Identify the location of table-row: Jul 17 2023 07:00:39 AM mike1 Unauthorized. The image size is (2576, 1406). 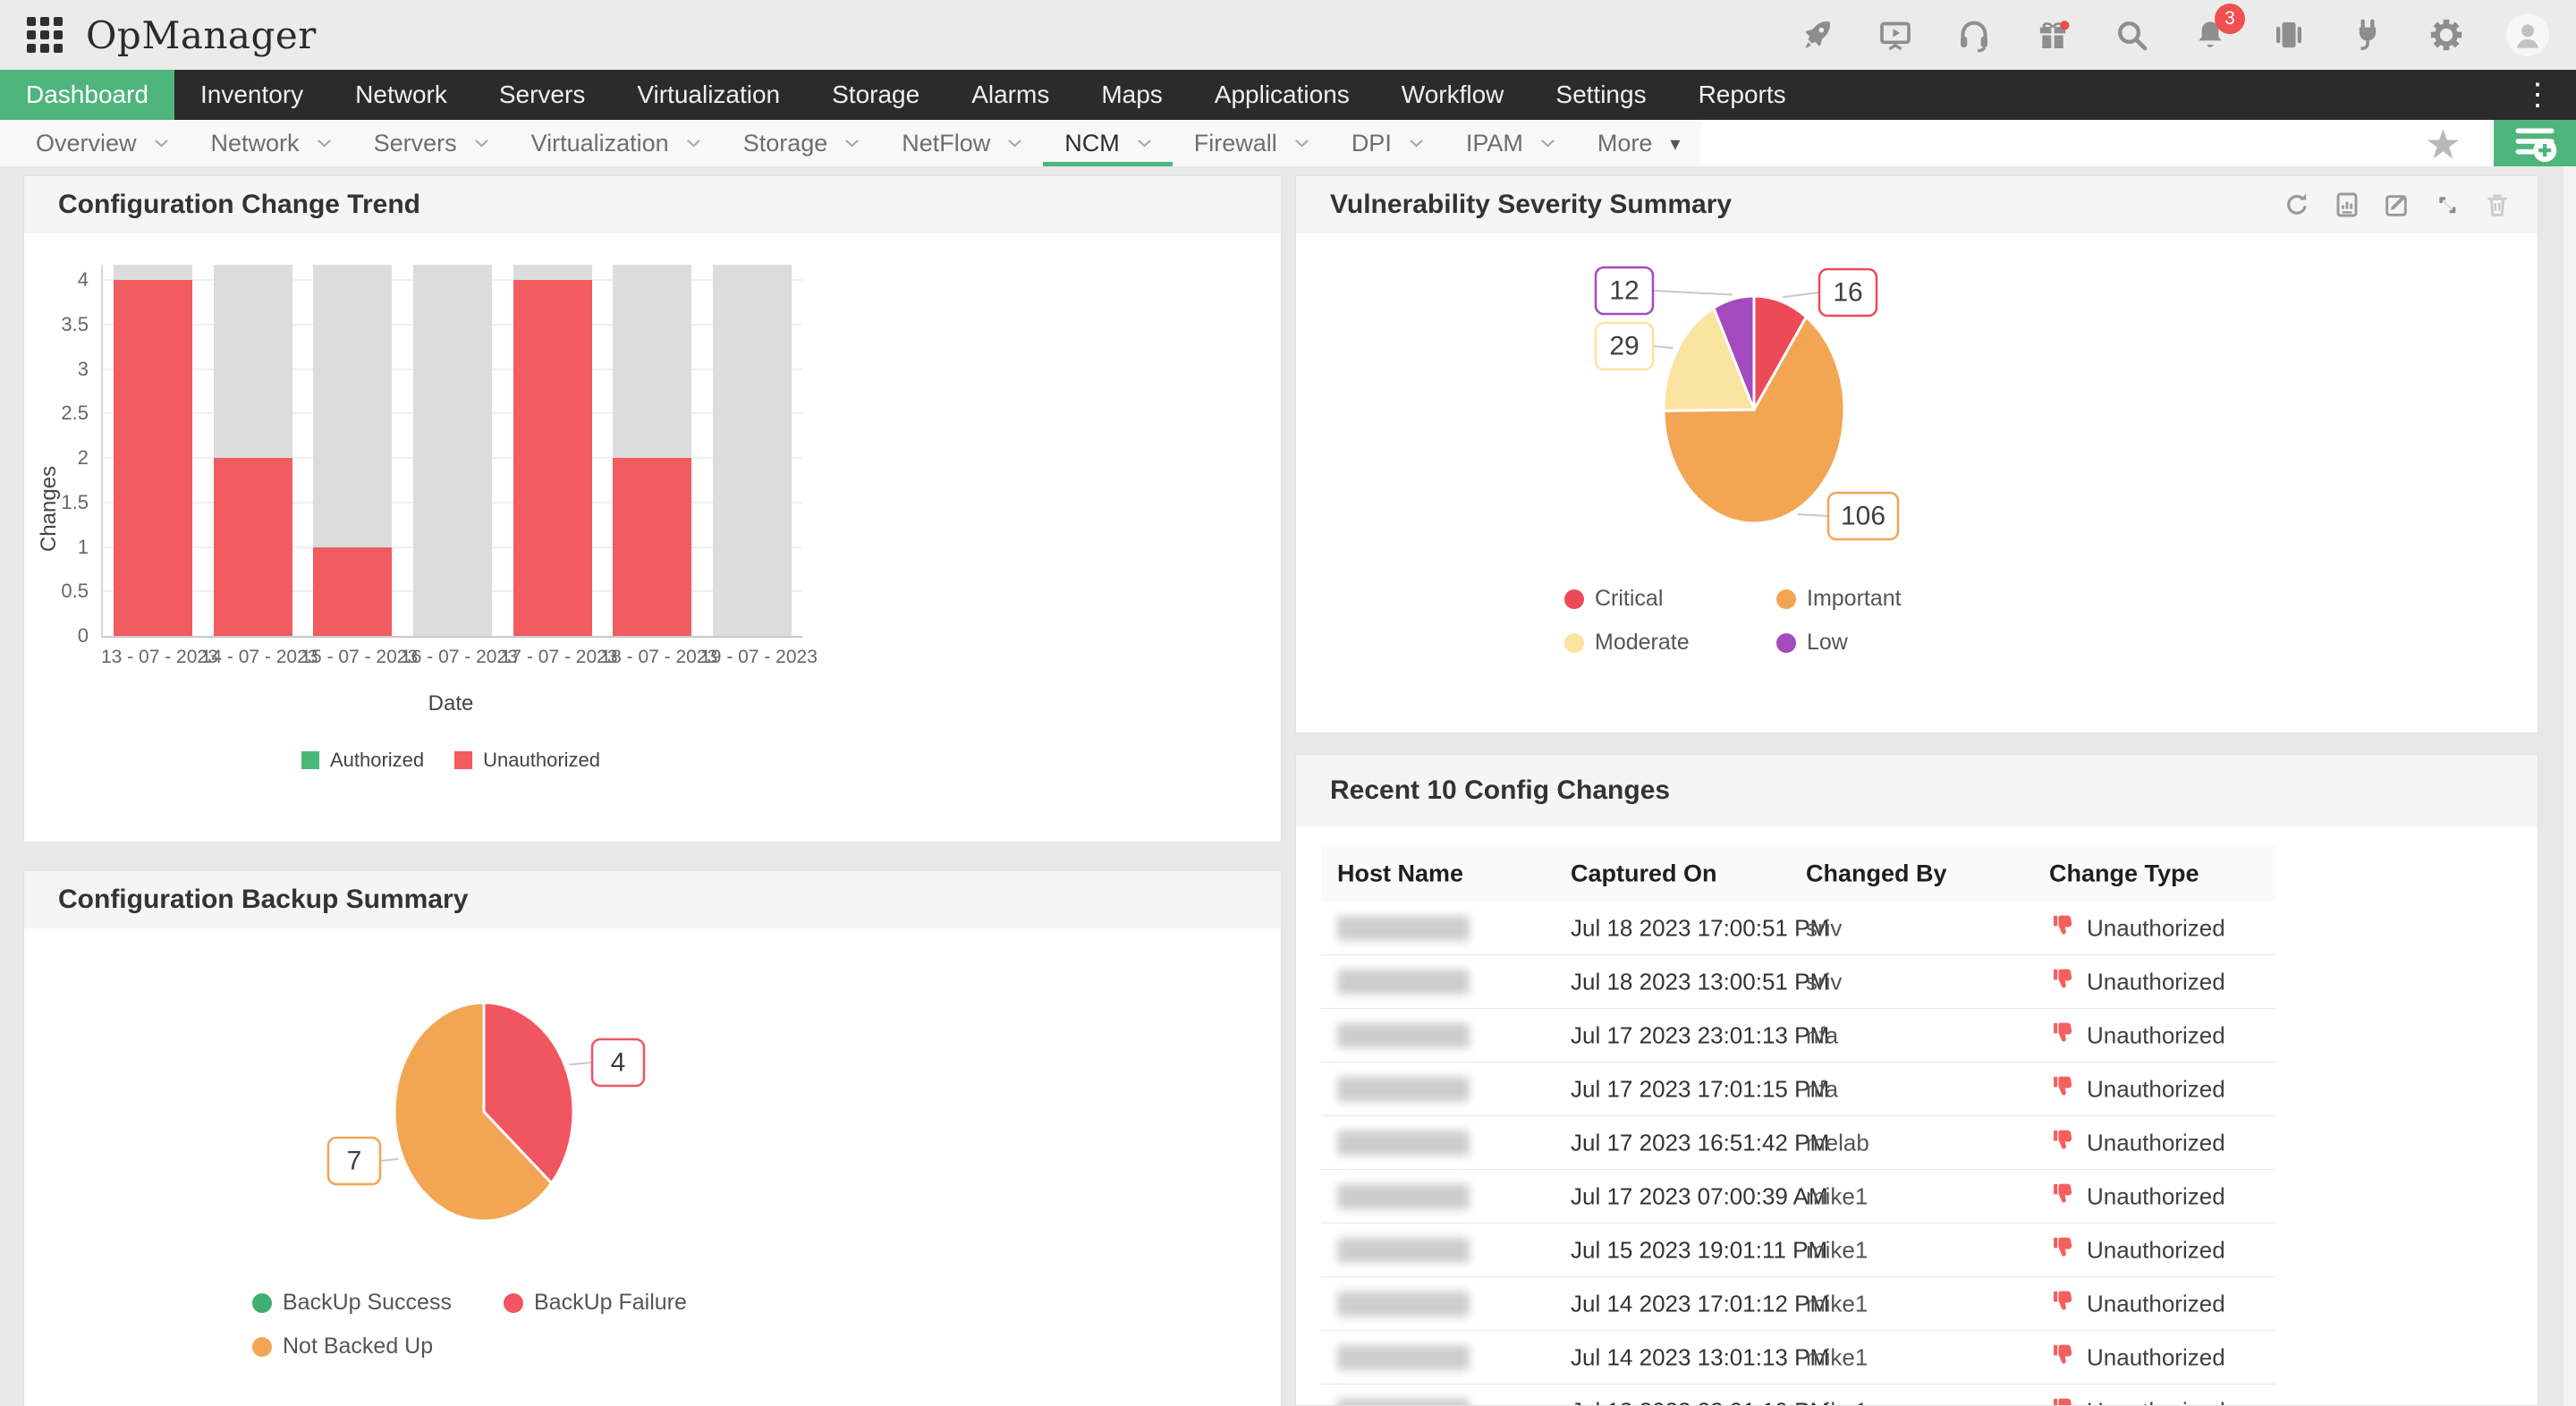
(1798, 1197).